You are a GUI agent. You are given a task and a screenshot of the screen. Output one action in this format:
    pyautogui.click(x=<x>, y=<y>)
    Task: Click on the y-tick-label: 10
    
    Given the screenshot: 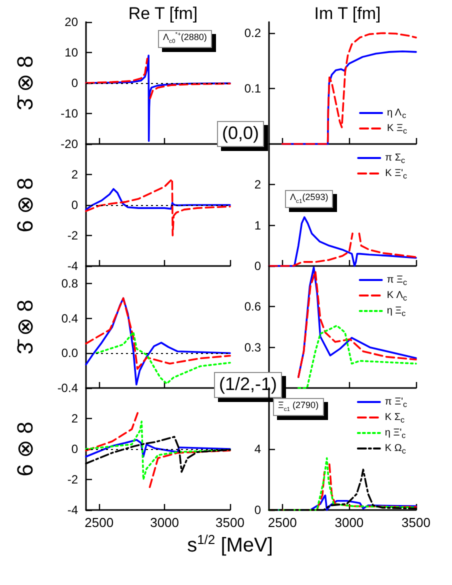 What is the action you would take?
    pyautogui.click(x=71, y=53)
    